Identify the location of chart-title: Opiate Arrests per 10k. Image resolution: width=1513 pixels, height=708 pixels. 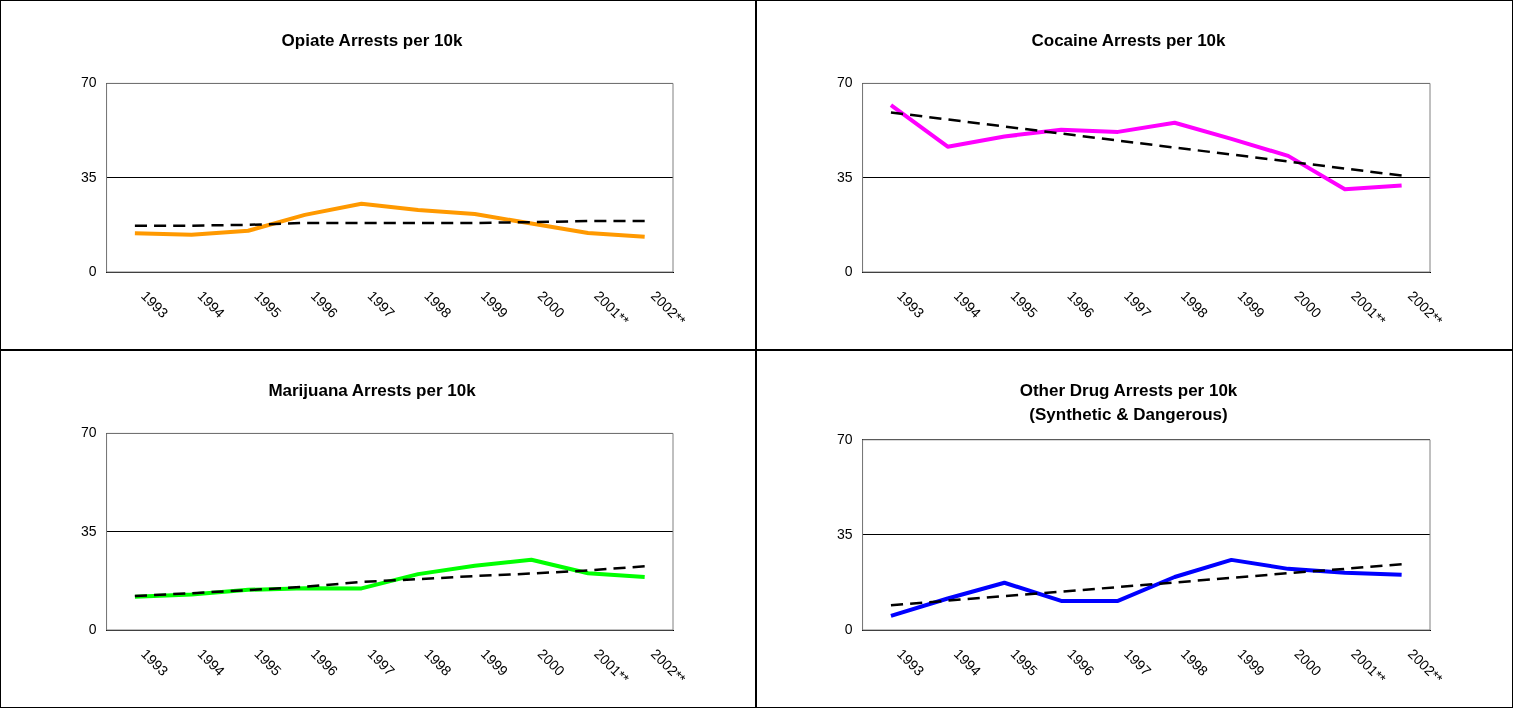
(372, 40).